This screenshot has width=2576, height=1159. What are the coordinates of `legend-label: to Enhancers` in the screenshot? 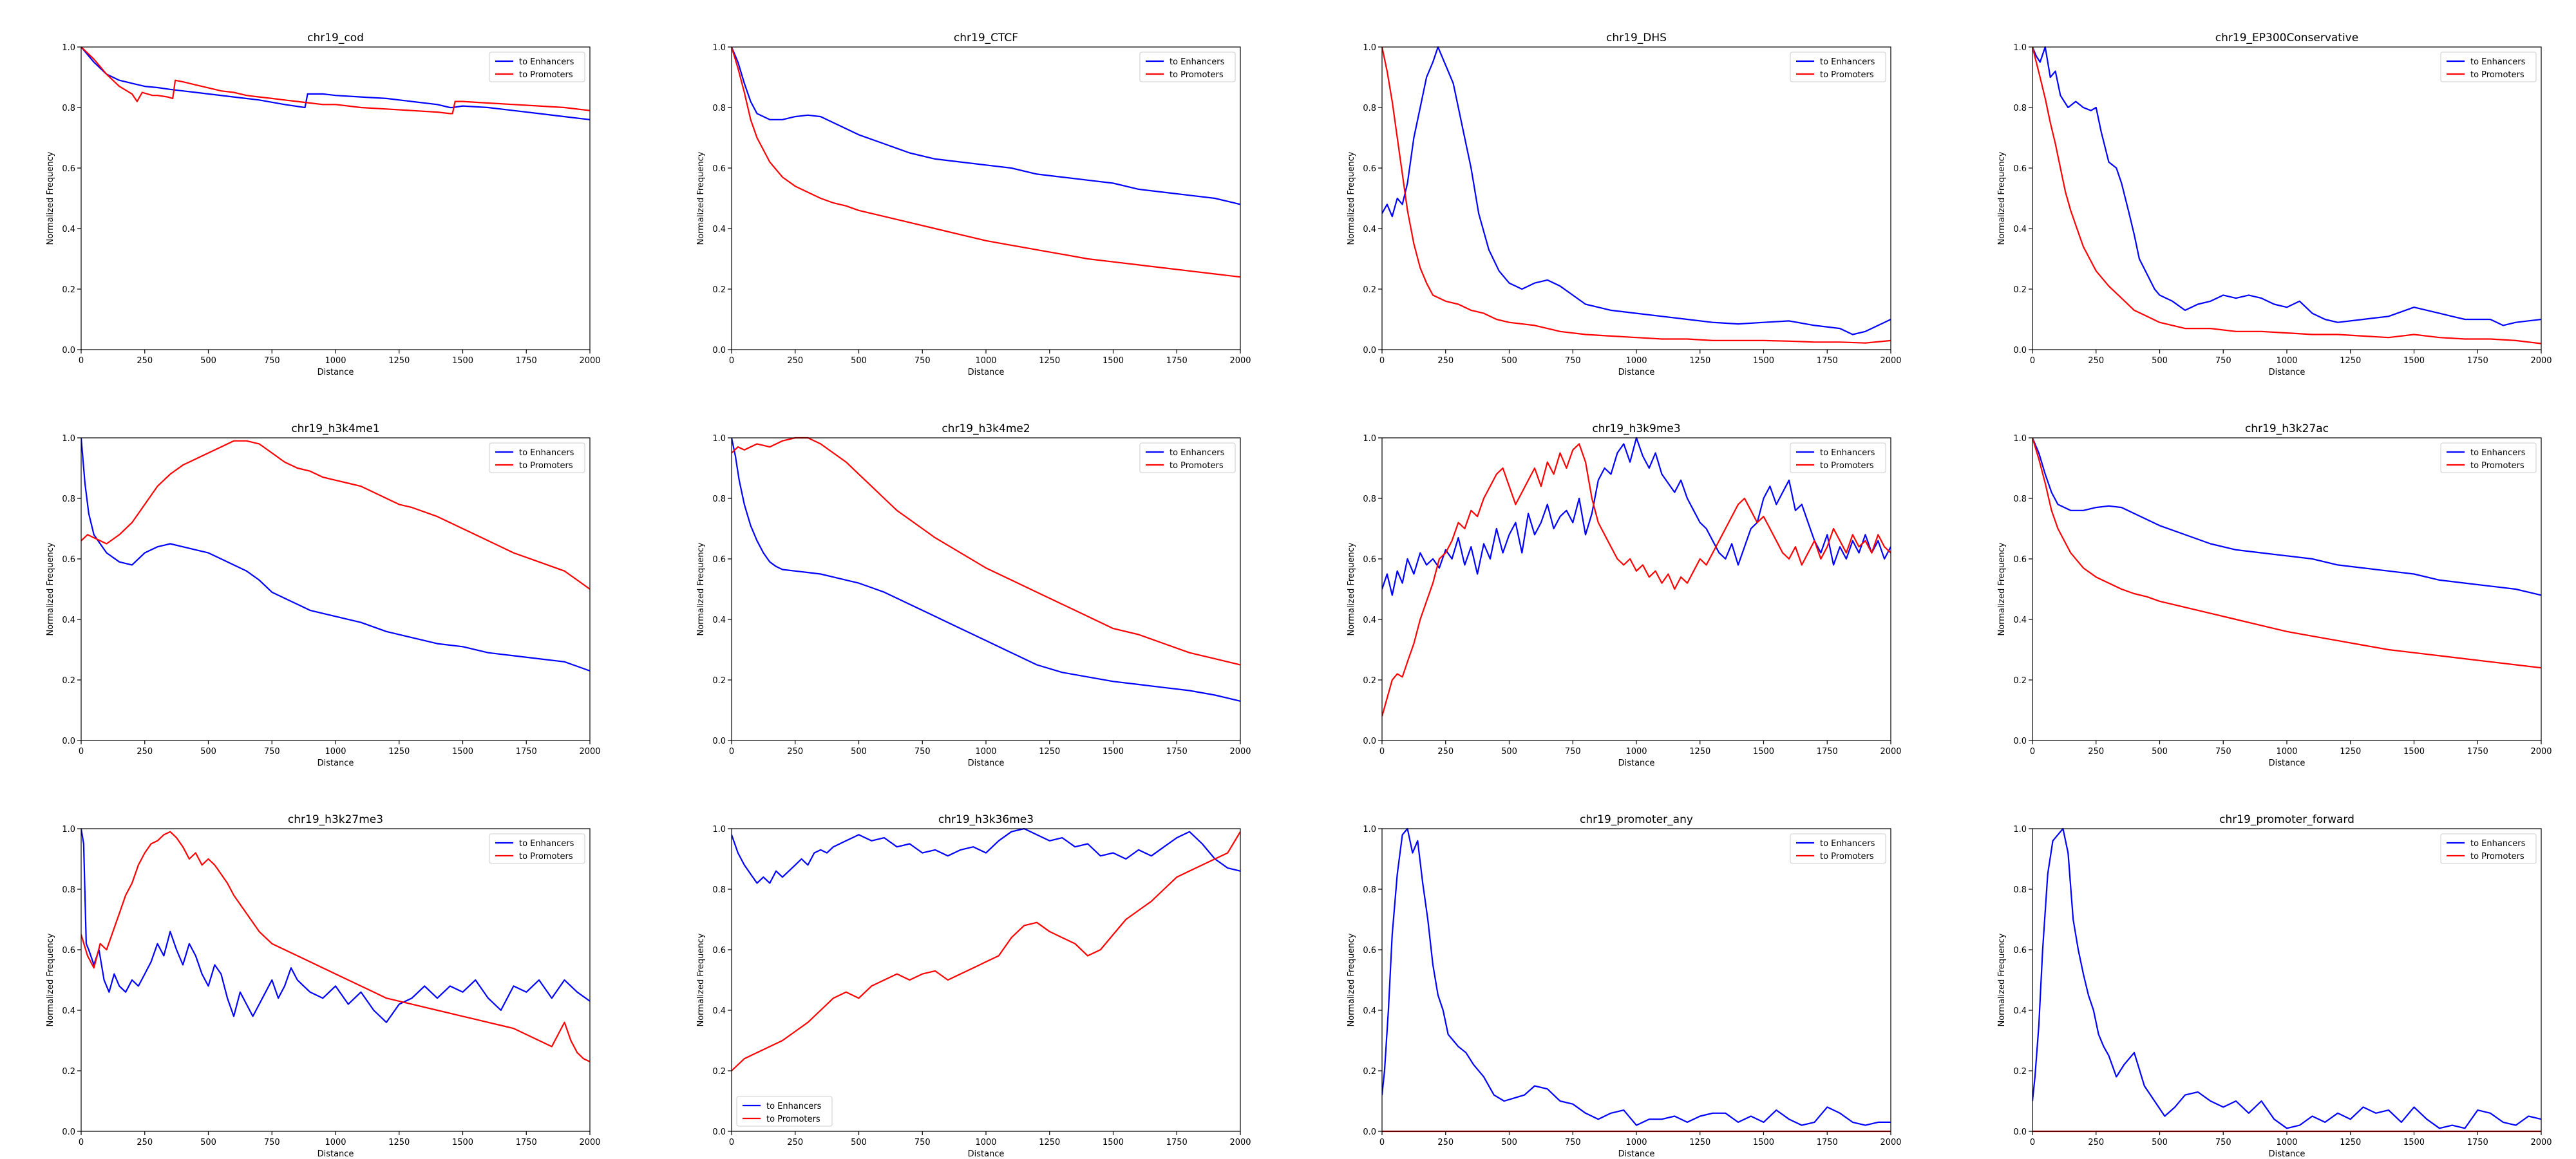 It's located at (1847, 844).